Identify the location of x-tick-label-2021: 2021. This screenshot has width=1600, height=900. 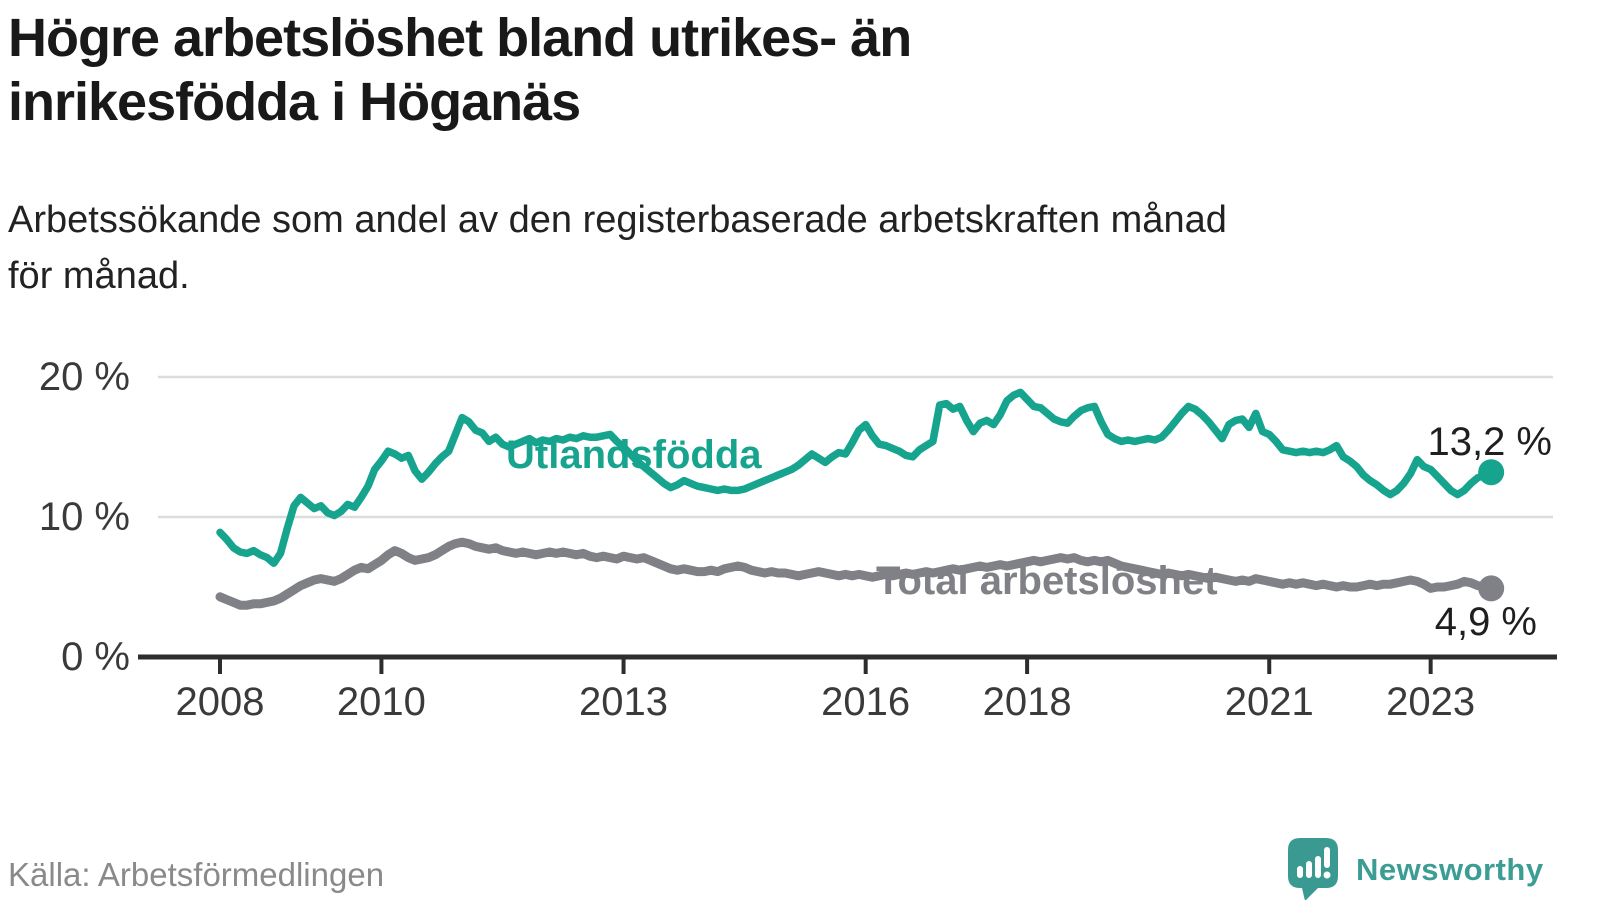
(1269, 702).